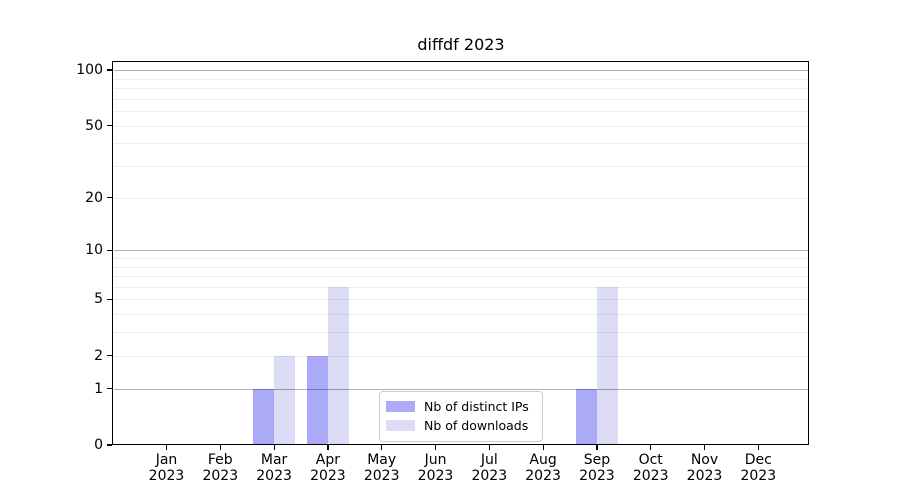 The width and height of the screenshot is (900, 500). What do you see at coordinates (543, 468) in the screenshot?
I see `x-tick-label-aug: Aug 2023` at bounding box center [543, 468].